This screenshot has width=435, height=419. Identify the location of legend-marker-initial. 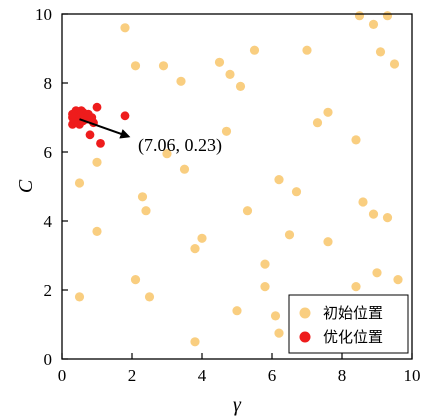
(305, 313).